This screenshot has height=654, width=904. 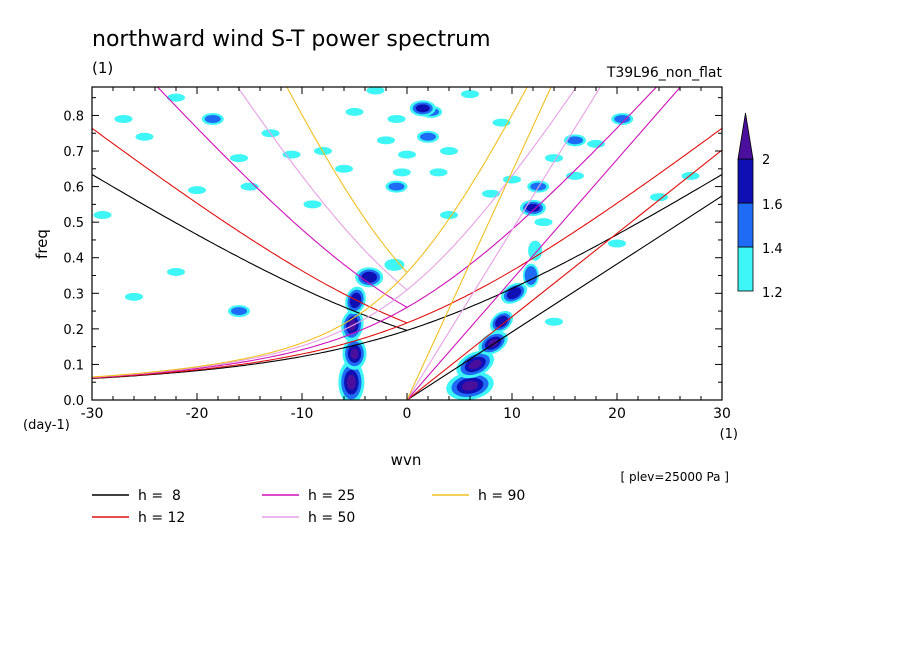 I want to click on plev-annotation: [ plev=25000 Pa ], so click(x=674, y=477).